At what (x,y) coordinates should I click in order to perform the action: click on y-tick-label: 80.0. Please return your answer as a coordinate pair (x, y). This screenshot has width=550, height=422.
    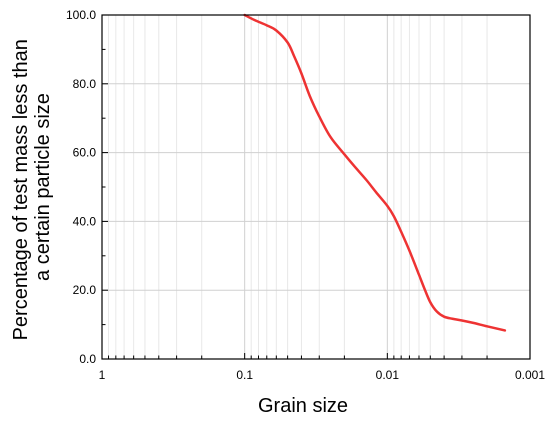
    Looking at the image, I should click on (85, 84).